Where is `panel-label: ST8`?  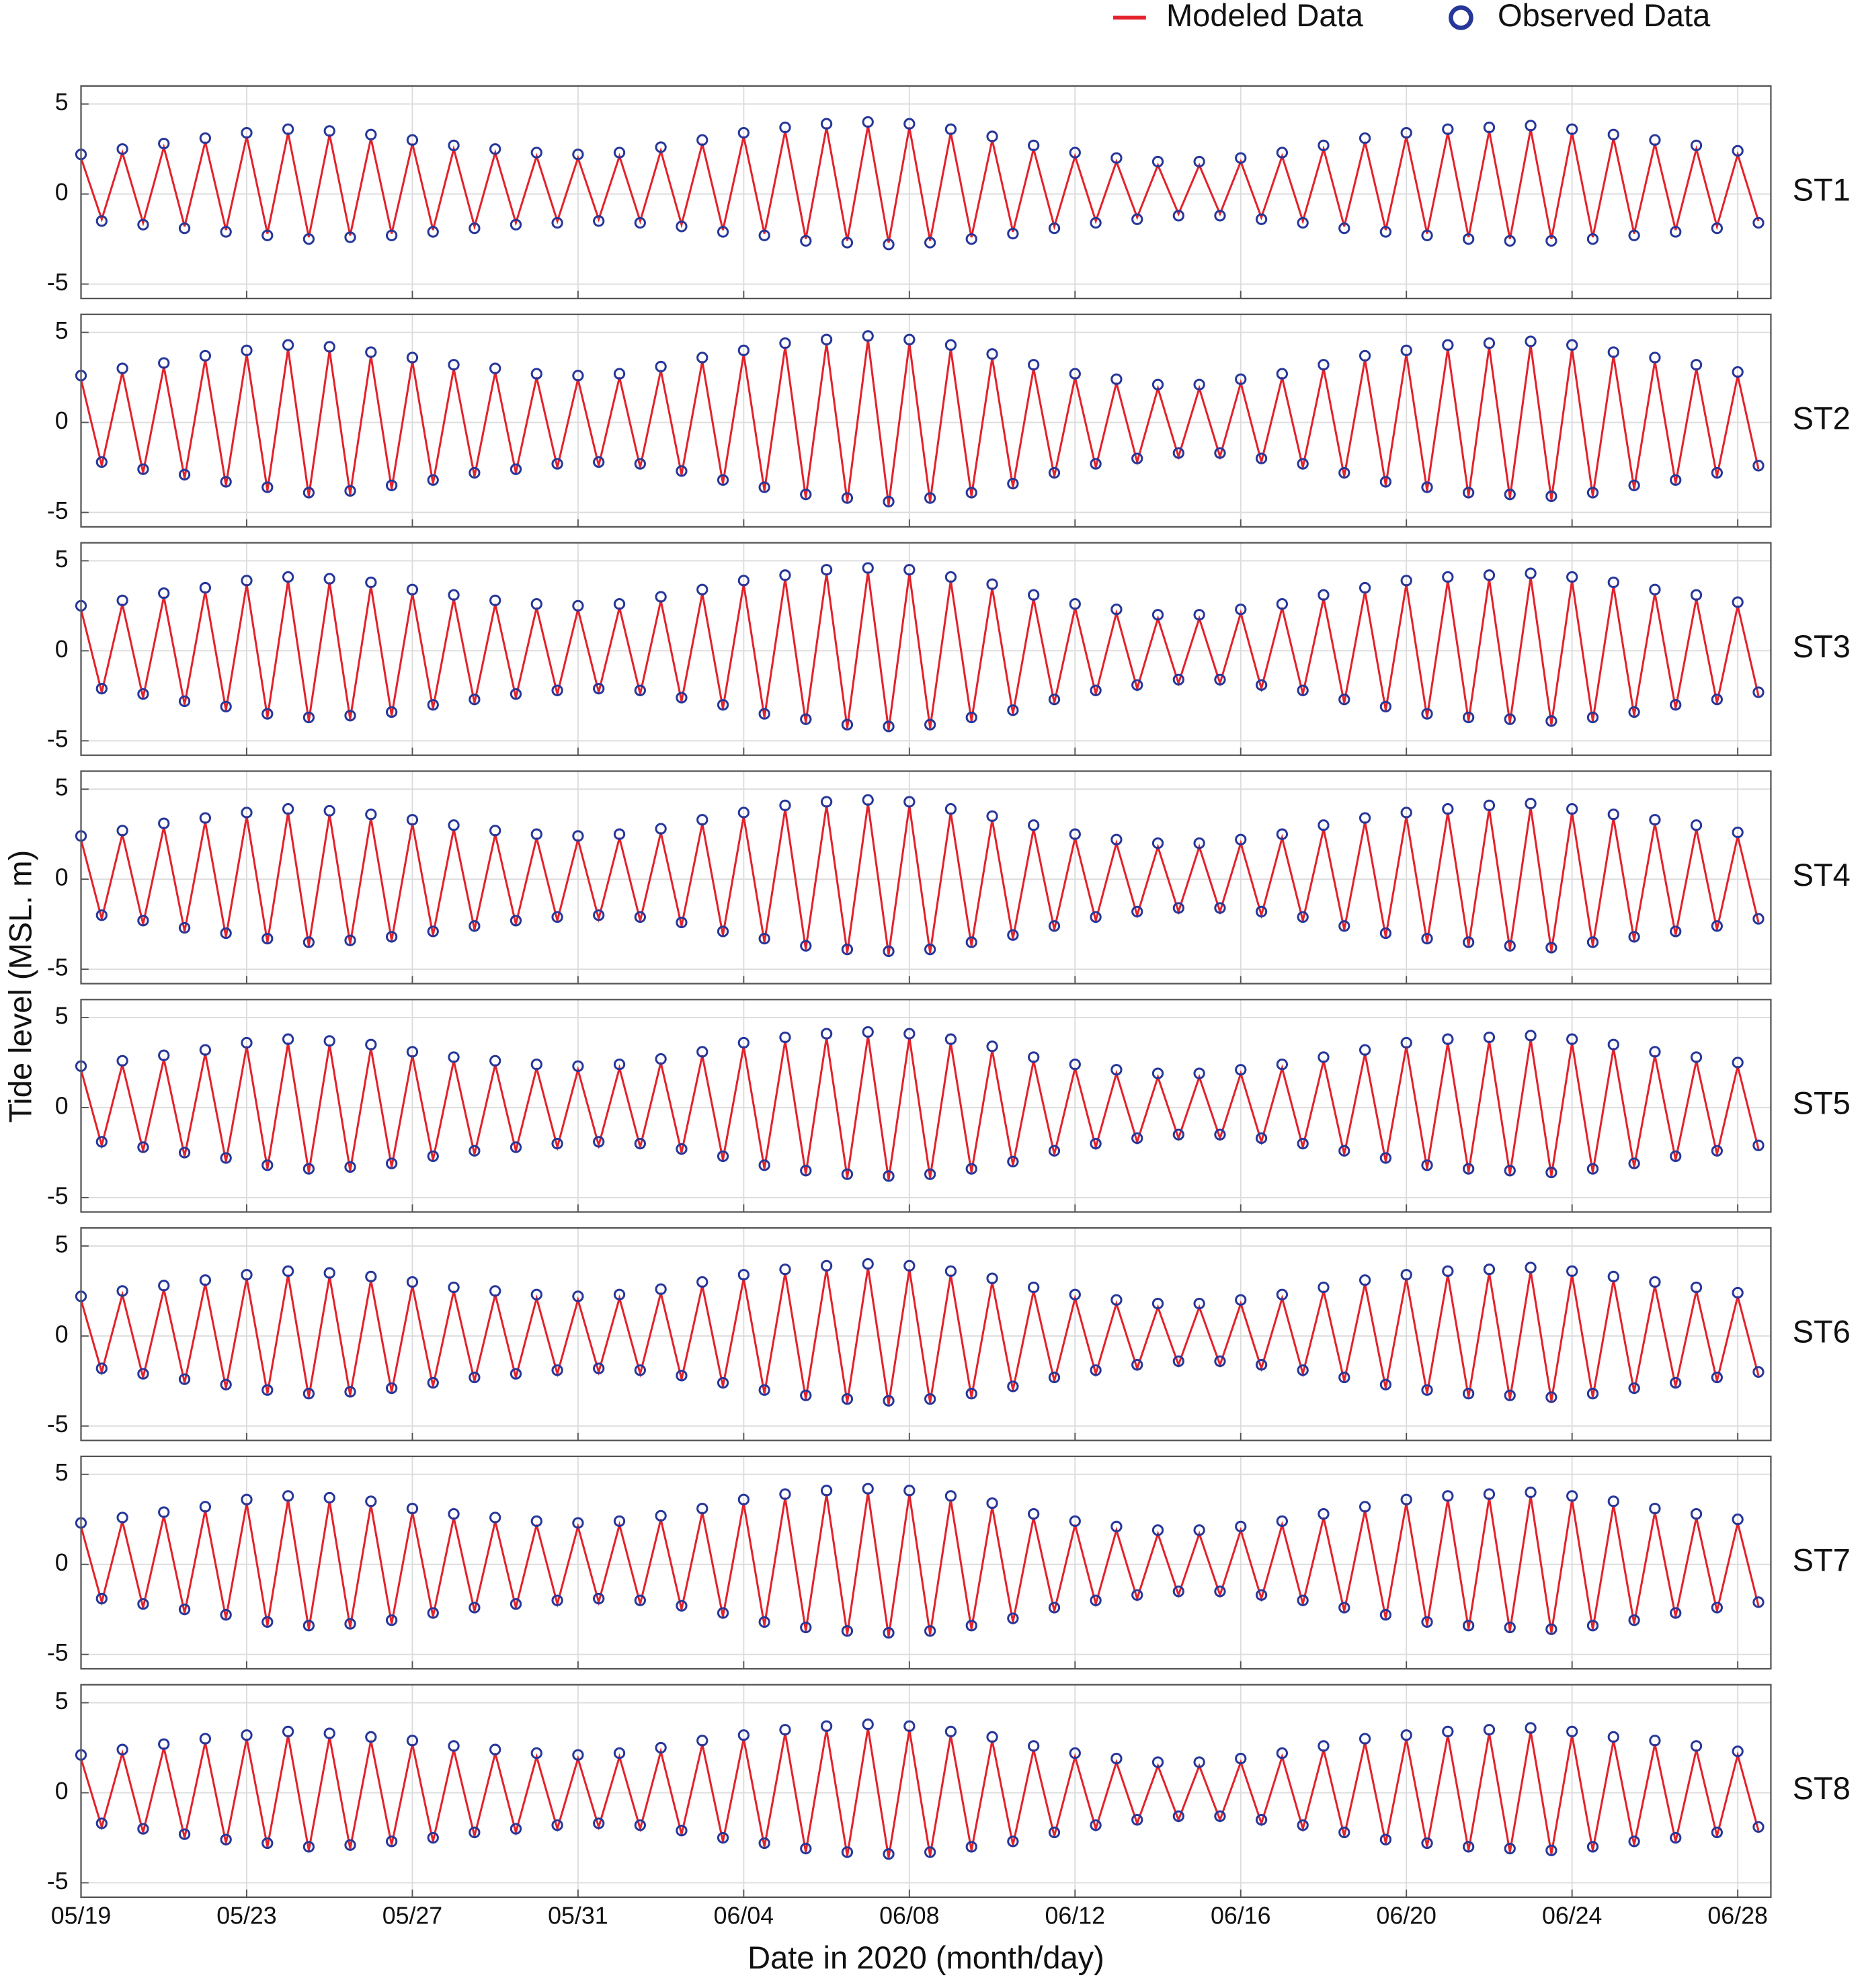 panel-label: ST8 is located at coordinates (1822, 1788).